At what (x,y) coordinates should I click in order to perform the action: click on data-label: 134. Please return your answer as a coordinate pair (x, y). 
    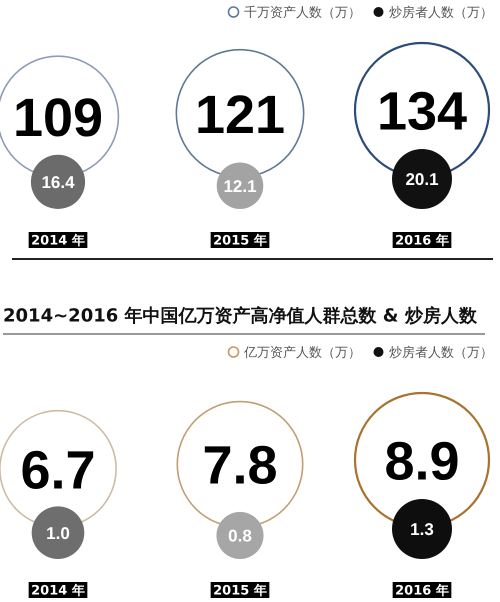
    Looking at the image, I should click on (422, 111).